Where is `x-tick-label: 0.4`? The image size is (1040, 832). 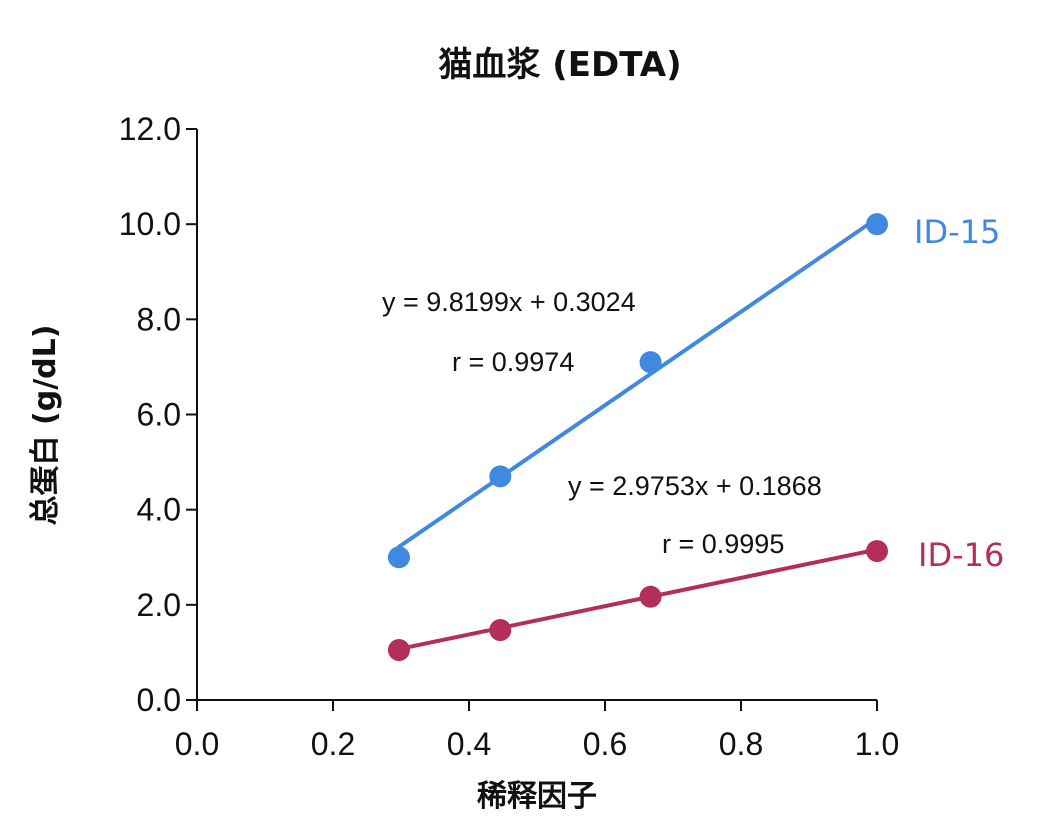
x-tick-label: 0.4 is located at coordinates (469, 744).